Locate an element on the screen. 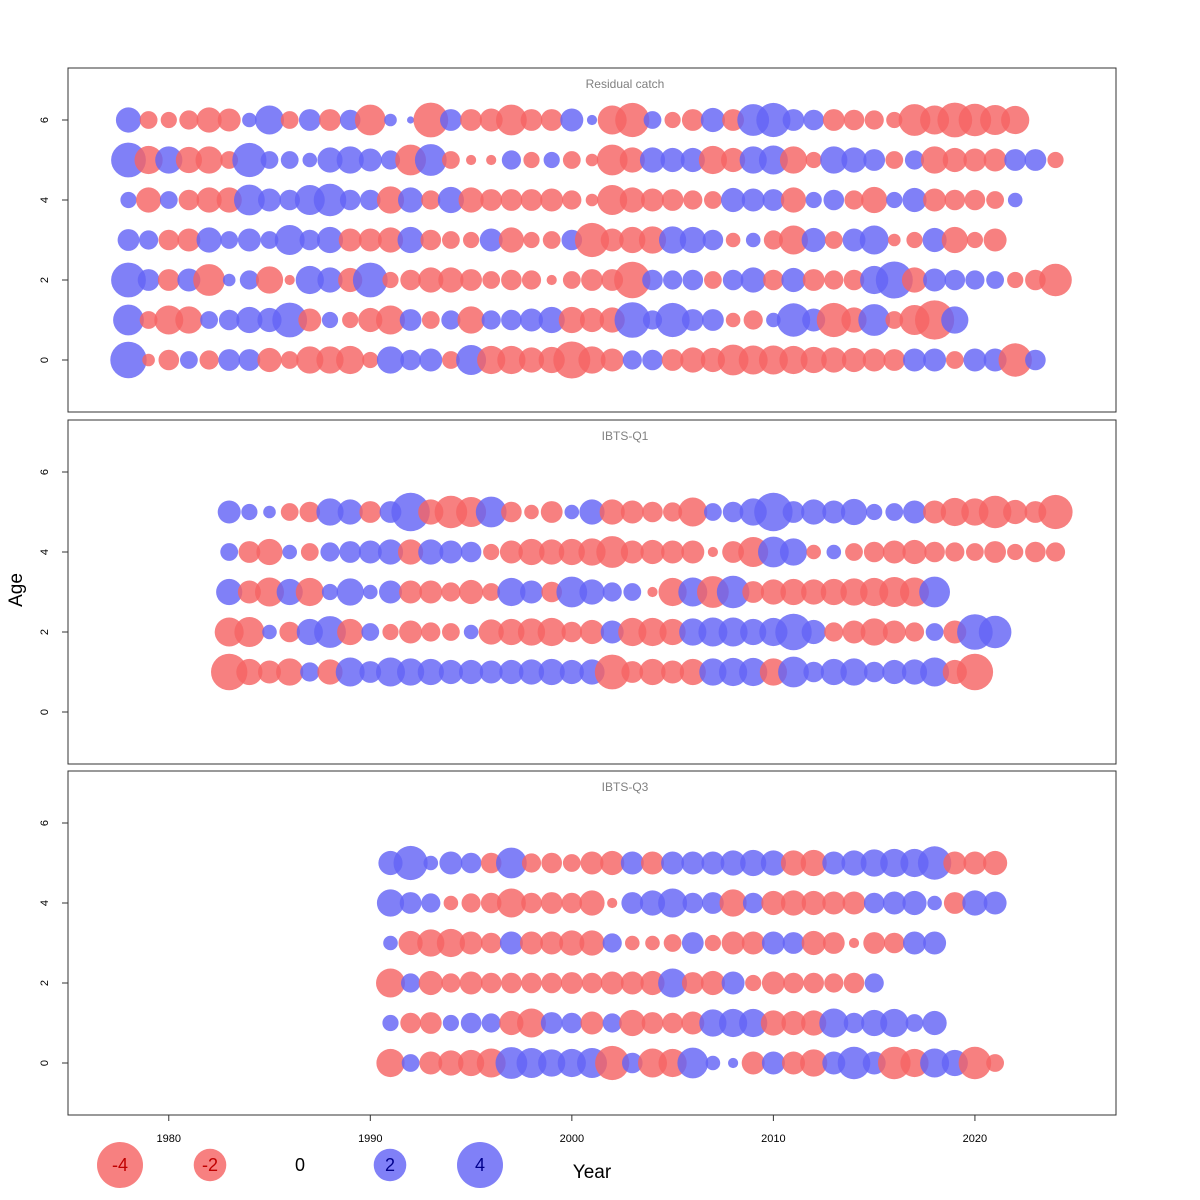  bubble-ibts-q3-age3-2017 is located at coordinates (914, 943).